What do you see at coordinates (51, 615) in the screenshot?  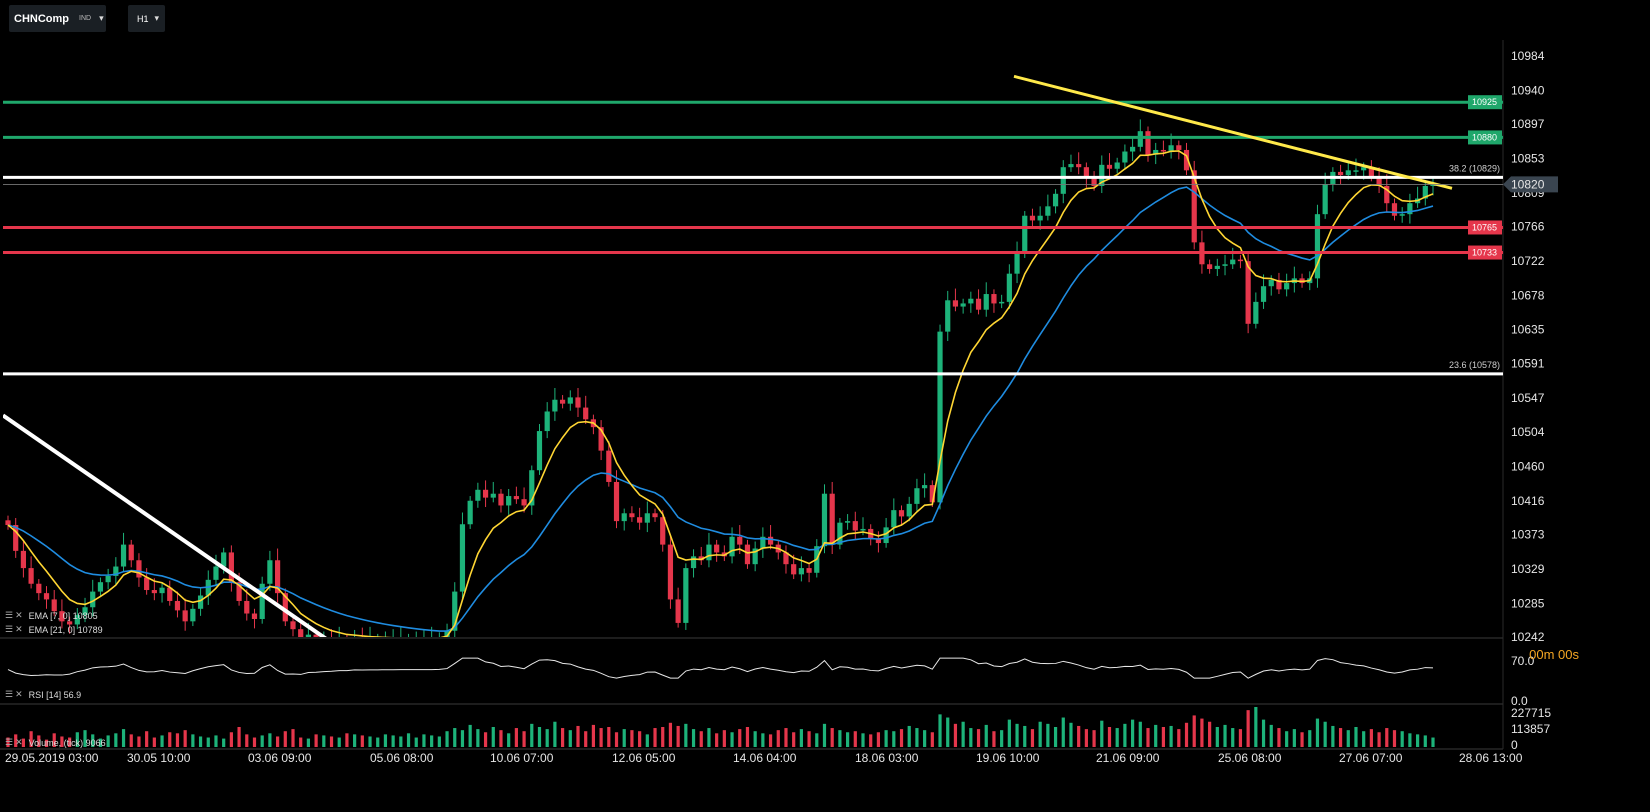 I see `ema7-legend: ☰ ✕ EMA [7, 0] 10805` at bounding box center [51, 615].